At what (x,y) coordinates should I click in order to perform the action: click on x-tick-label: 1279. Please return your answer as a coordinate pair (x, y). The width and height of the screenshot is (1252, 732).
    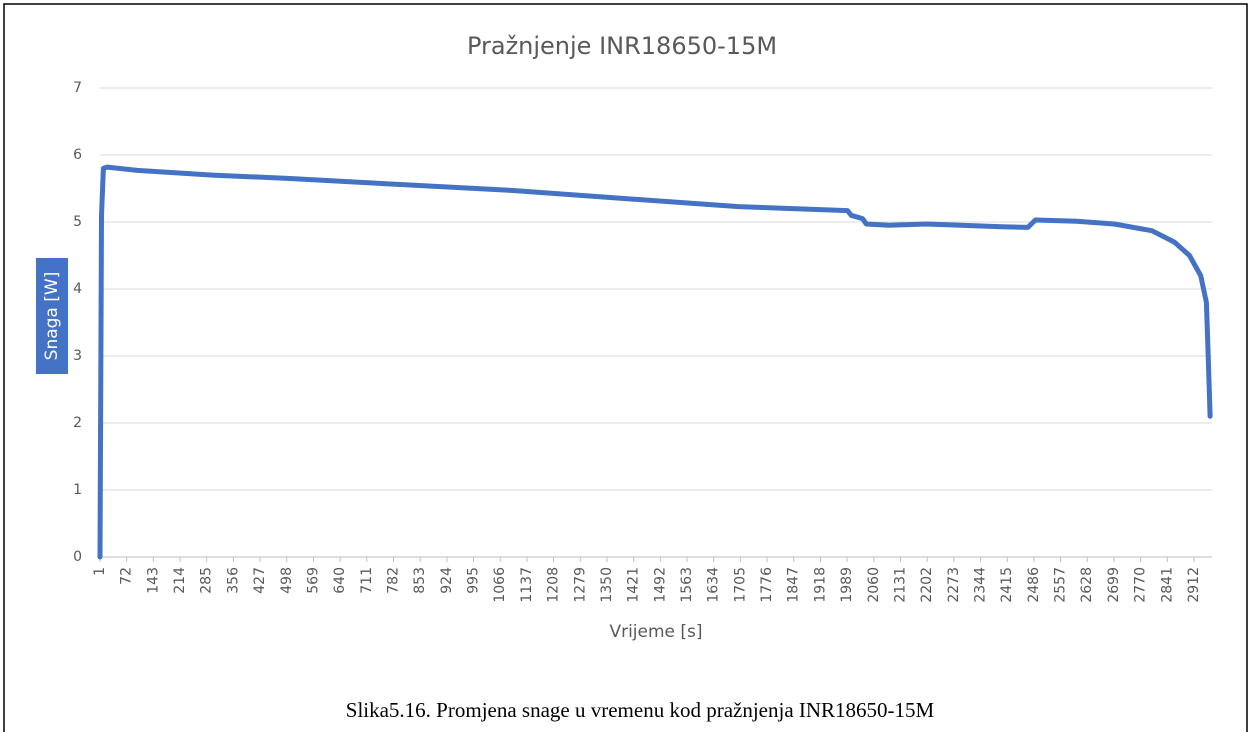
    Looking at the image, I should click on (580, 585).